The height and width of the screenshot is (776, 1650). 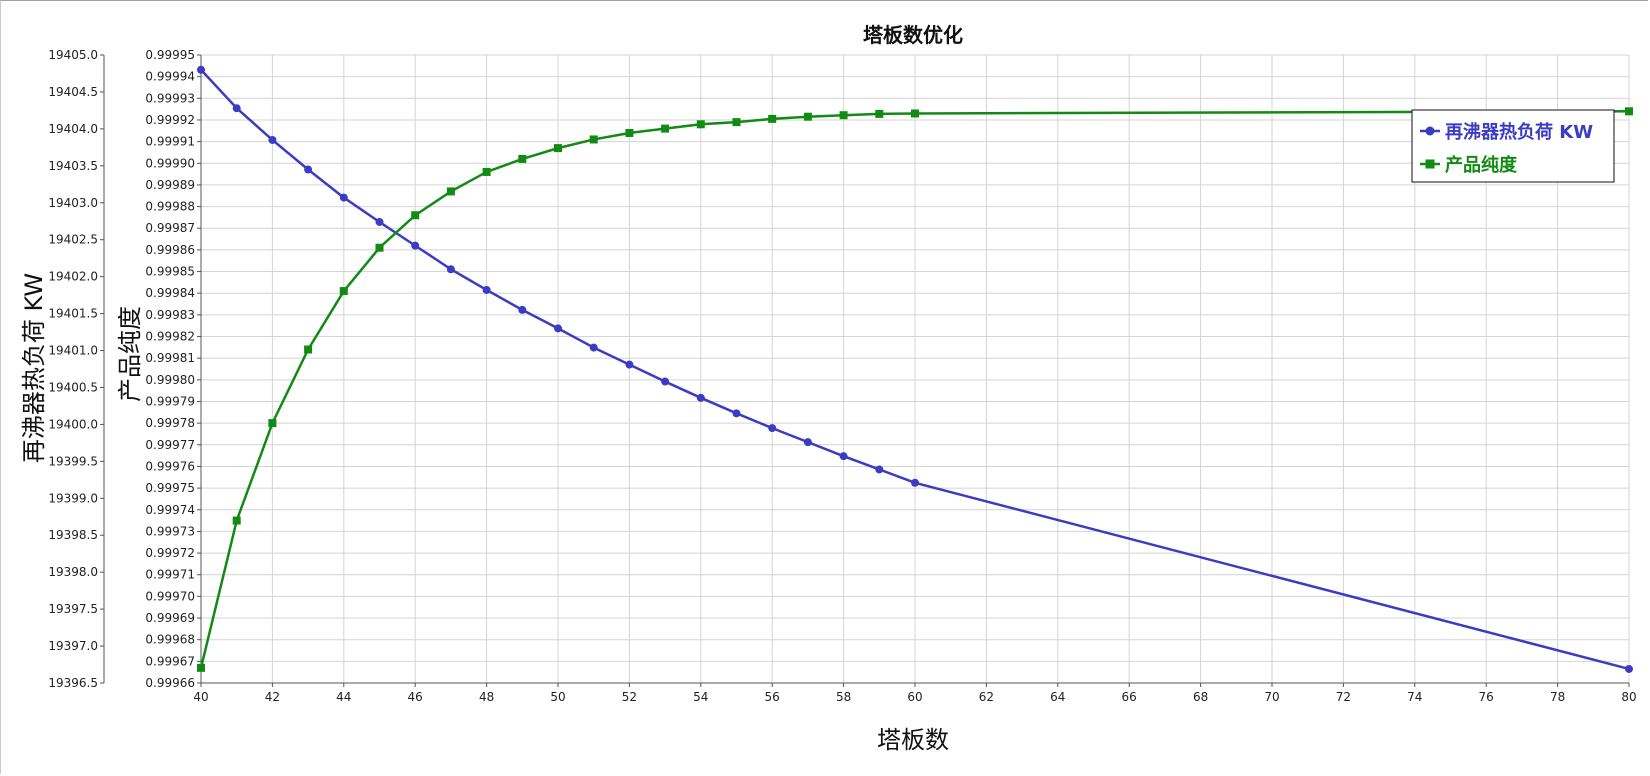 What do you see at coordinates (1200, 697) in the screenshot?
I see `x-tick-label: 68` at bounding box center [1200, 697].